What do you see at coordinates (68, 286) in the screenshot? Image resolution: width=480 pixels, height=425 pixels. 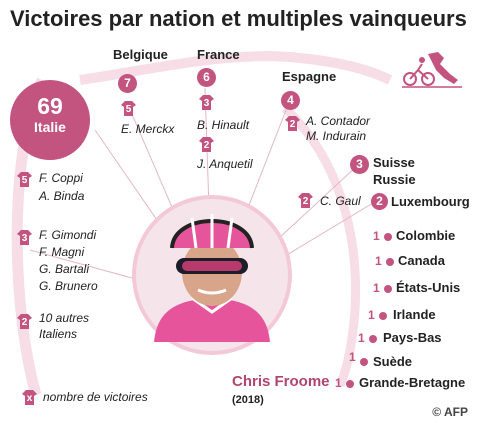 I see `winner-brunero: G. Brunero` at bounding box center [68, 286].